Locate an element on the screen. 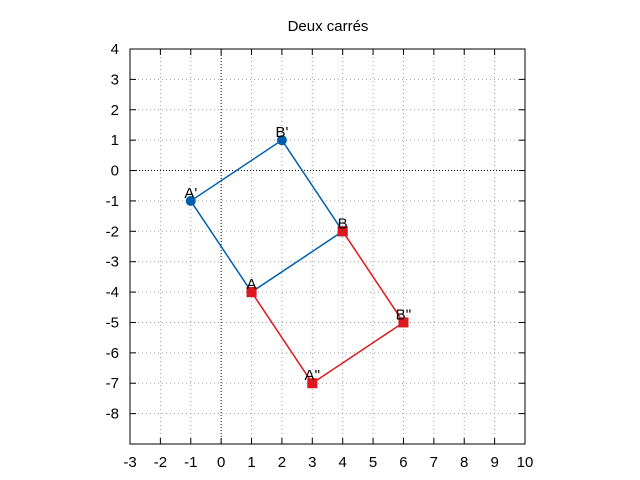 The image size is (640, 480). point-label: A is located at coordinates (252, 284).